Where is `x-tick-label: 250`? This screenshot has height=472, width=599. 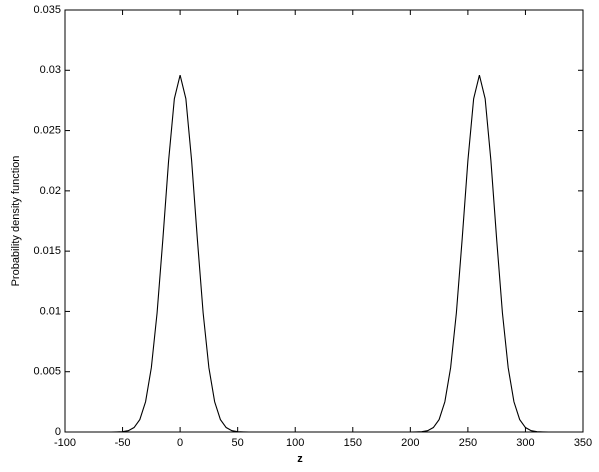
x-tick-label: 250 is located at coordinates (468, 443).